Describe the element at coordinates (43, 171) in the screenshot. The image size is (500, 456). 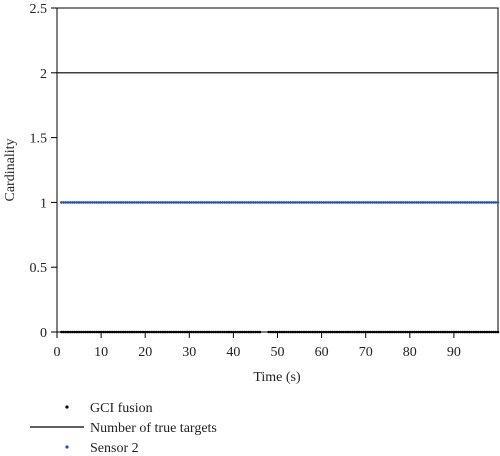
I see `y-axis-ticks: 0 0.5 1 1.5 2 2.5` at that location.